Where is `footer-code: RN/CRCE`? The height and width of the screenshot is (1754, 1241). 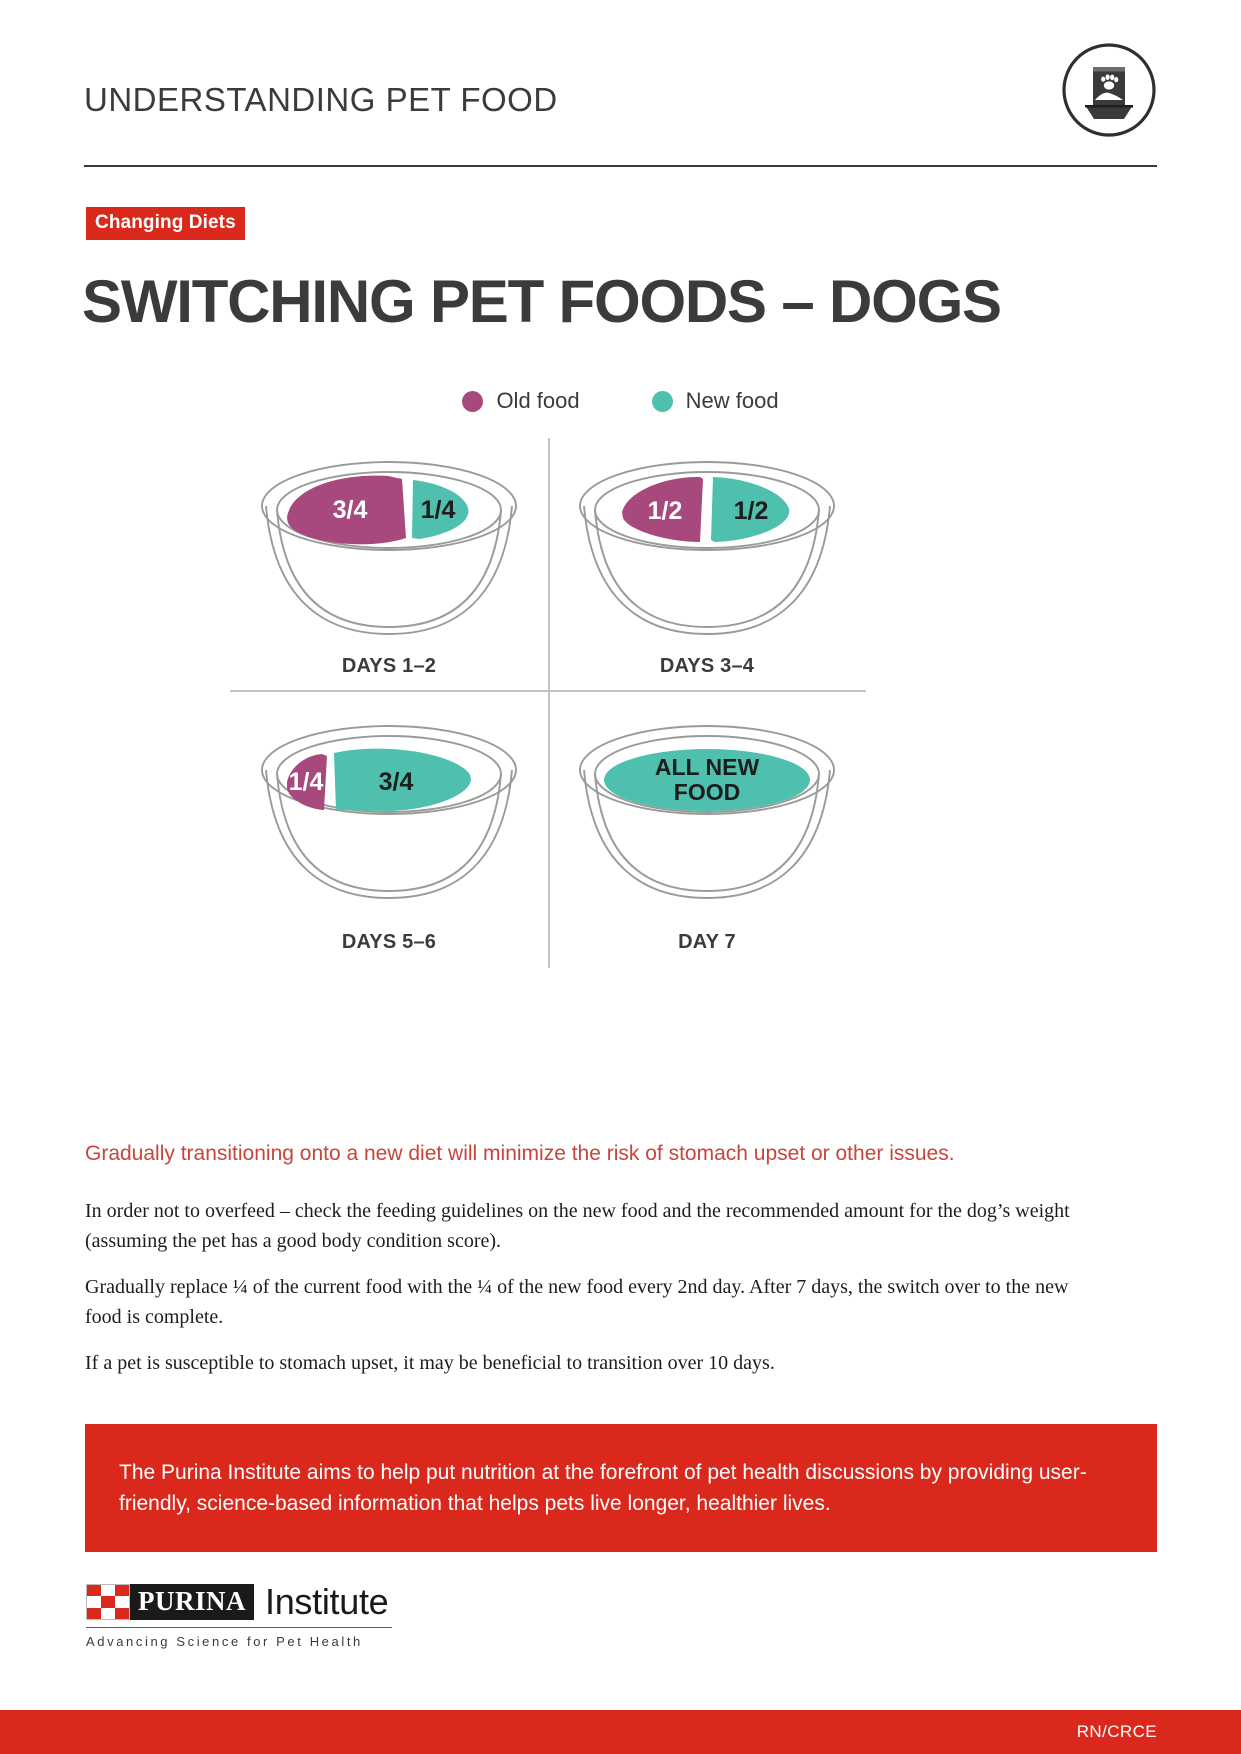
footer-code: RN/CRCE is located at coordinates (1116, 1731).